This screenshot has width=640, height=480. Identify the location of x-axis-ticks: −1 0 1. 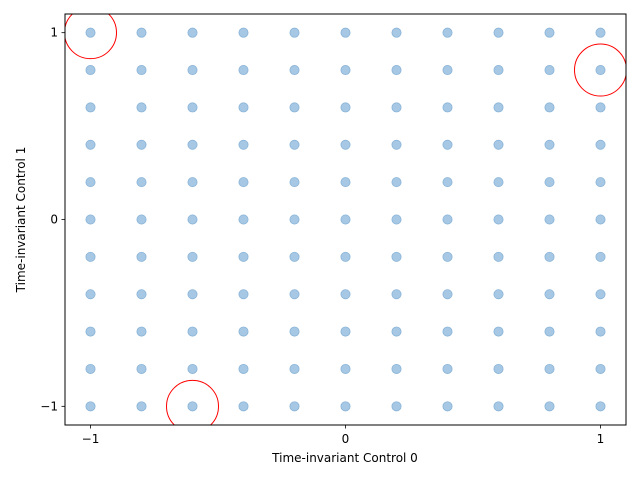
(343, 435).